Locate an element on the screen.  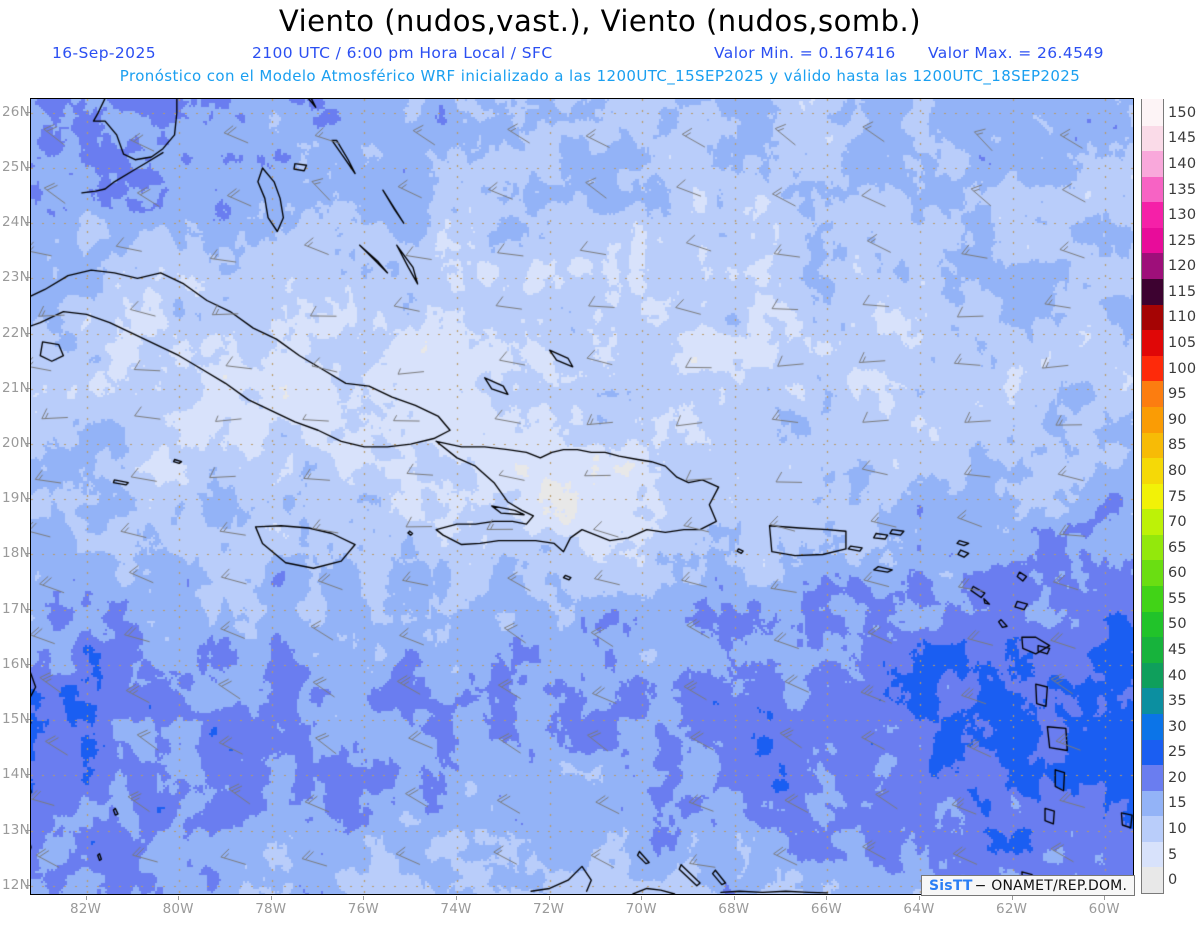
colorbar-tick-label: 10 is located at coordinates (1177, 829).